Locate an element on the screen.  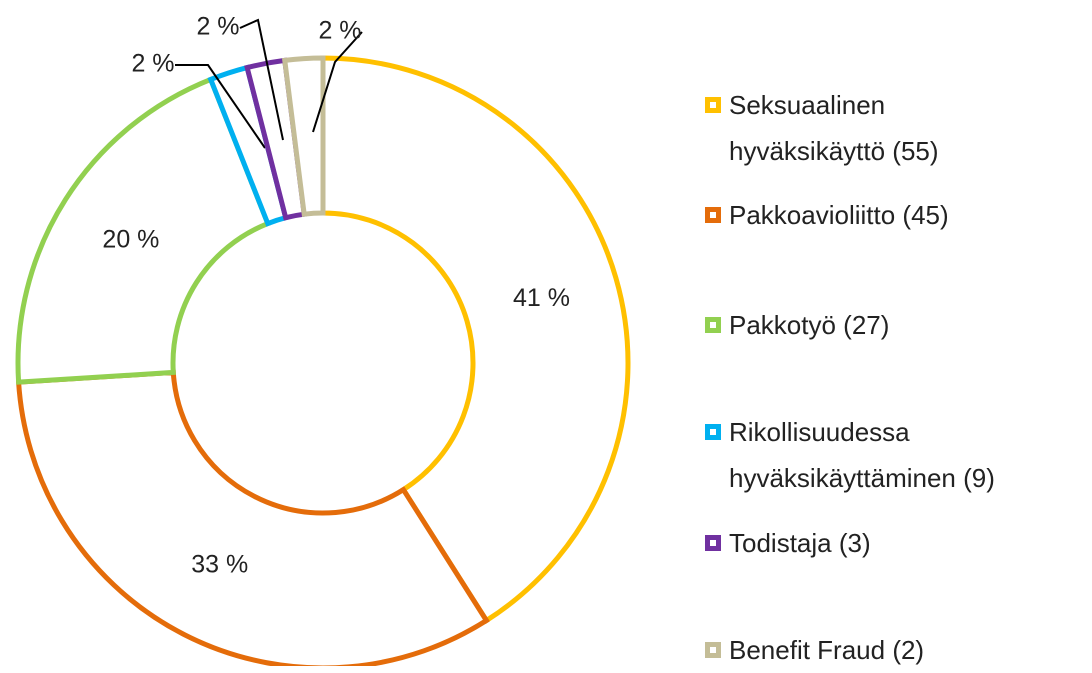
legend-item: Seksuaalinen hyväksikäyttö (55) is located at coordinates (897, 128).